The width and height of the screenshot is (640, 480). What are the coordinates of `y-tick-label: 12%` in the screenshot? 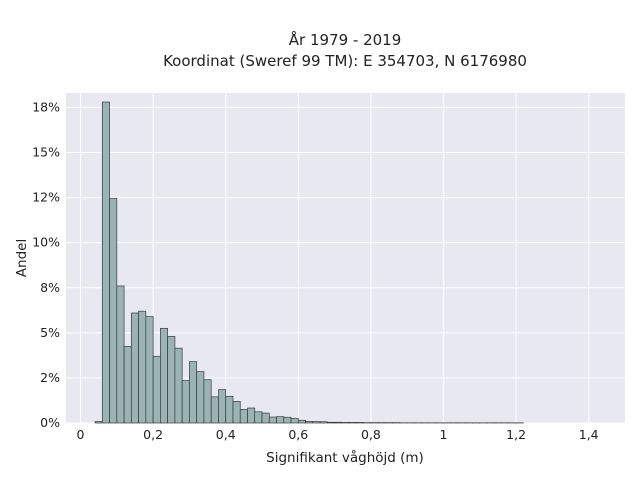 It's located at (46, 197).